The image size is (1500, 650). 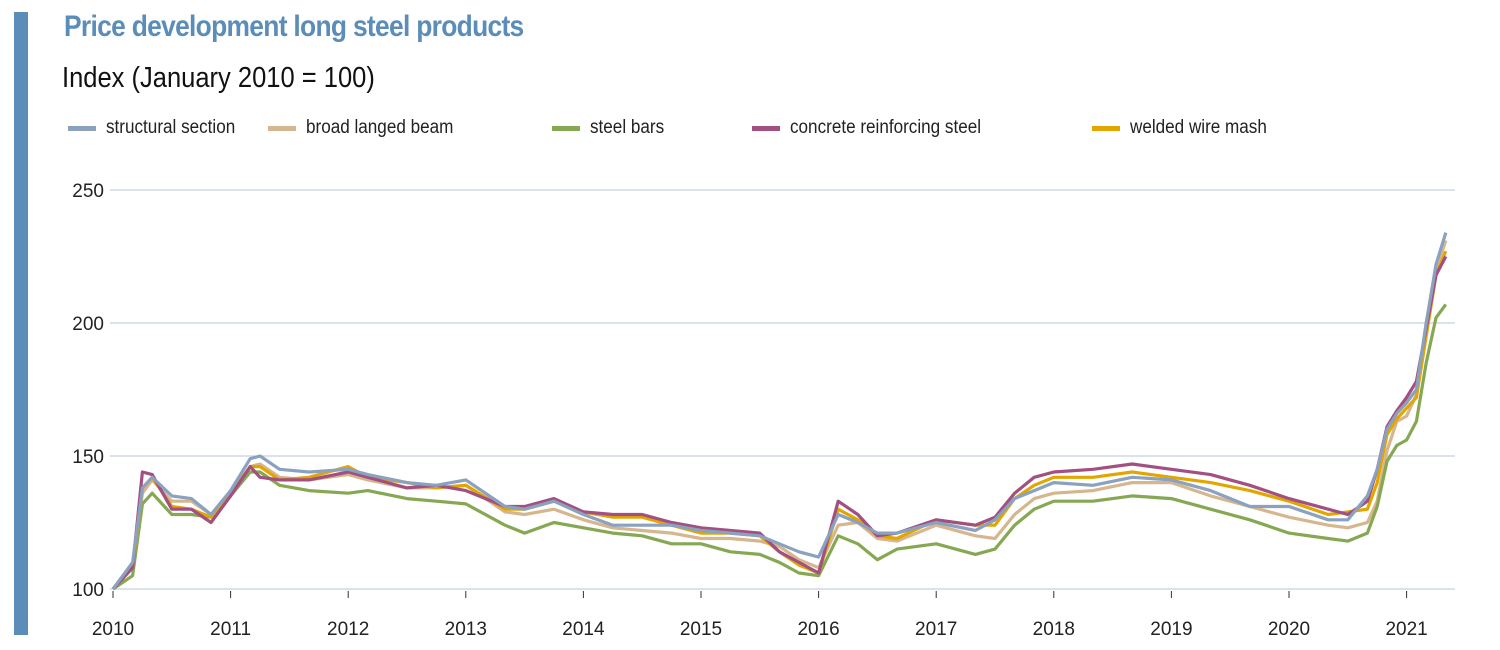 I want to click on legend-item: welded wire mash, so click(x=1187, y=128).